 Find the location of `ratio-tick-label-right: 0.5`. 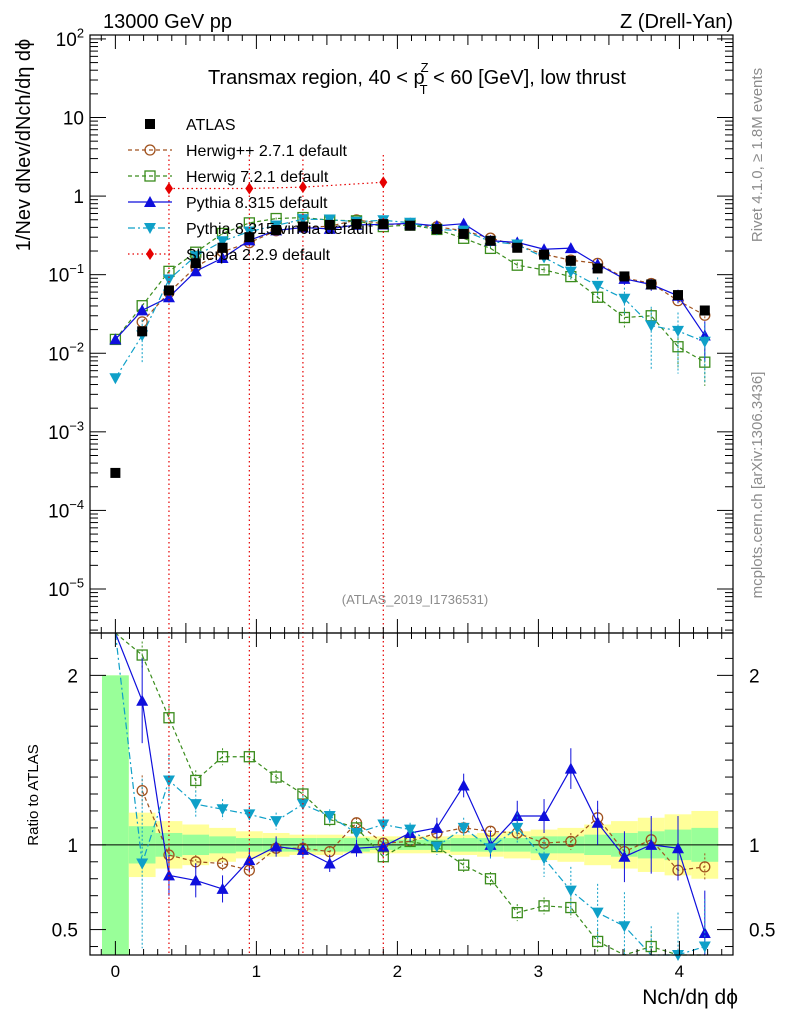

ratio-tick-label-right: 0.5 is located at coordinates (762, 931).